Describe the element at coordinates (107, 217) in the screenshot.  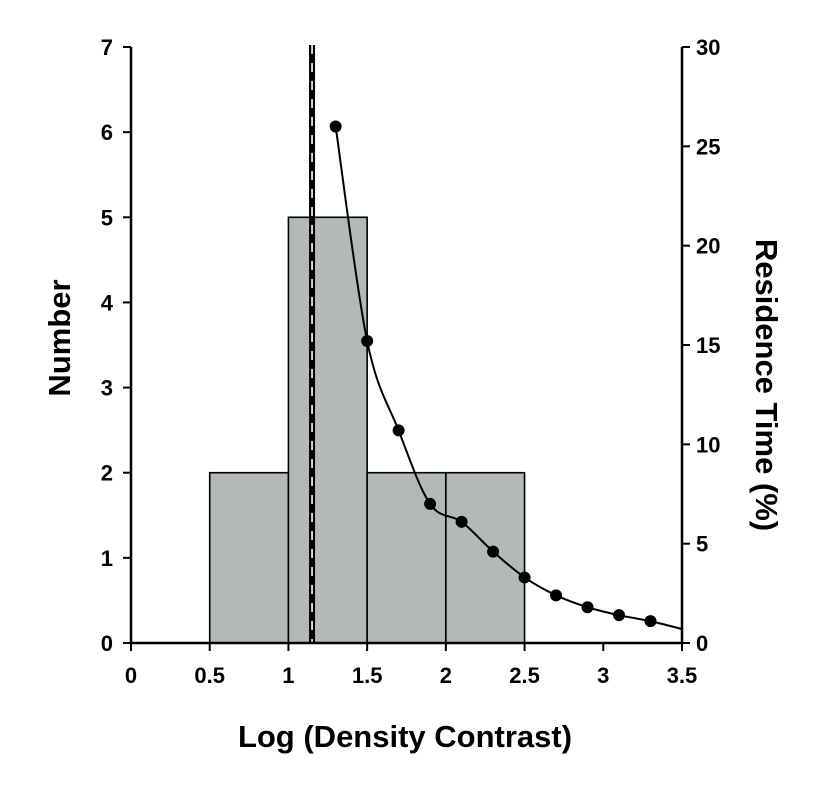
I see `y-tick-label: 5` at that location.